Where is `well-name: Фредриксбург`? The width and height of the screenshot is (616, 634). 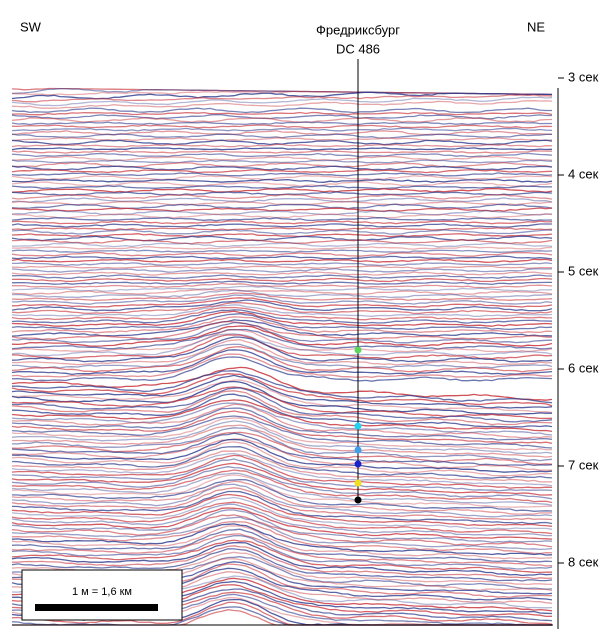 well-name: Фредриксбург is located at coordinates (358, 29).